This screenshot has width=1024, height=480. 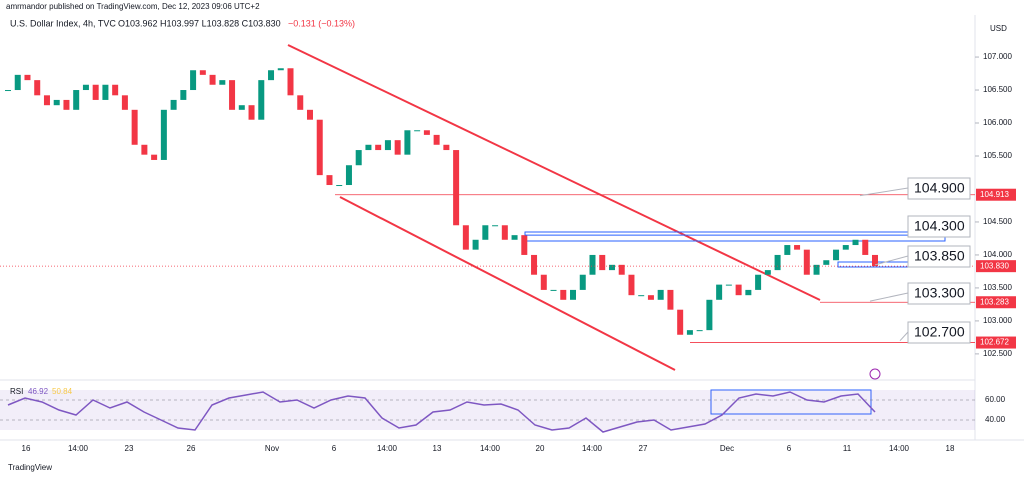 I want to click on x-tick-label: 27, so click(x=643, y=448).